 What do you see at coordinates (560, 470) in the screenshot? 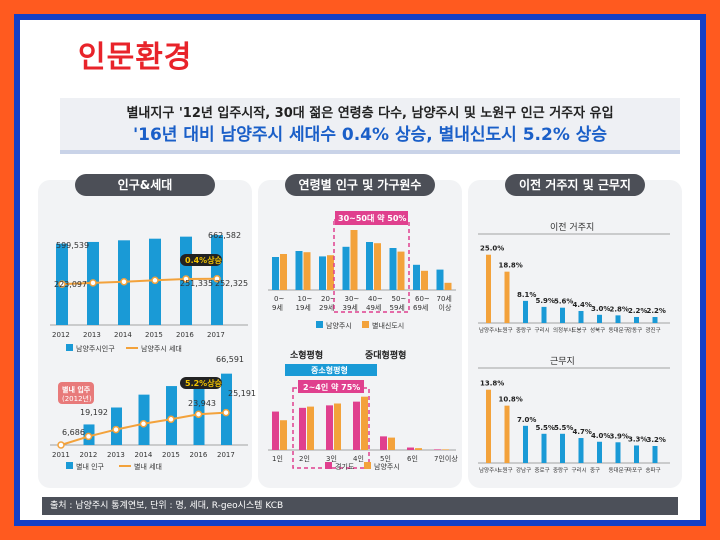
I see `tick-label: 중랑구` at bounding box center [560, 470].